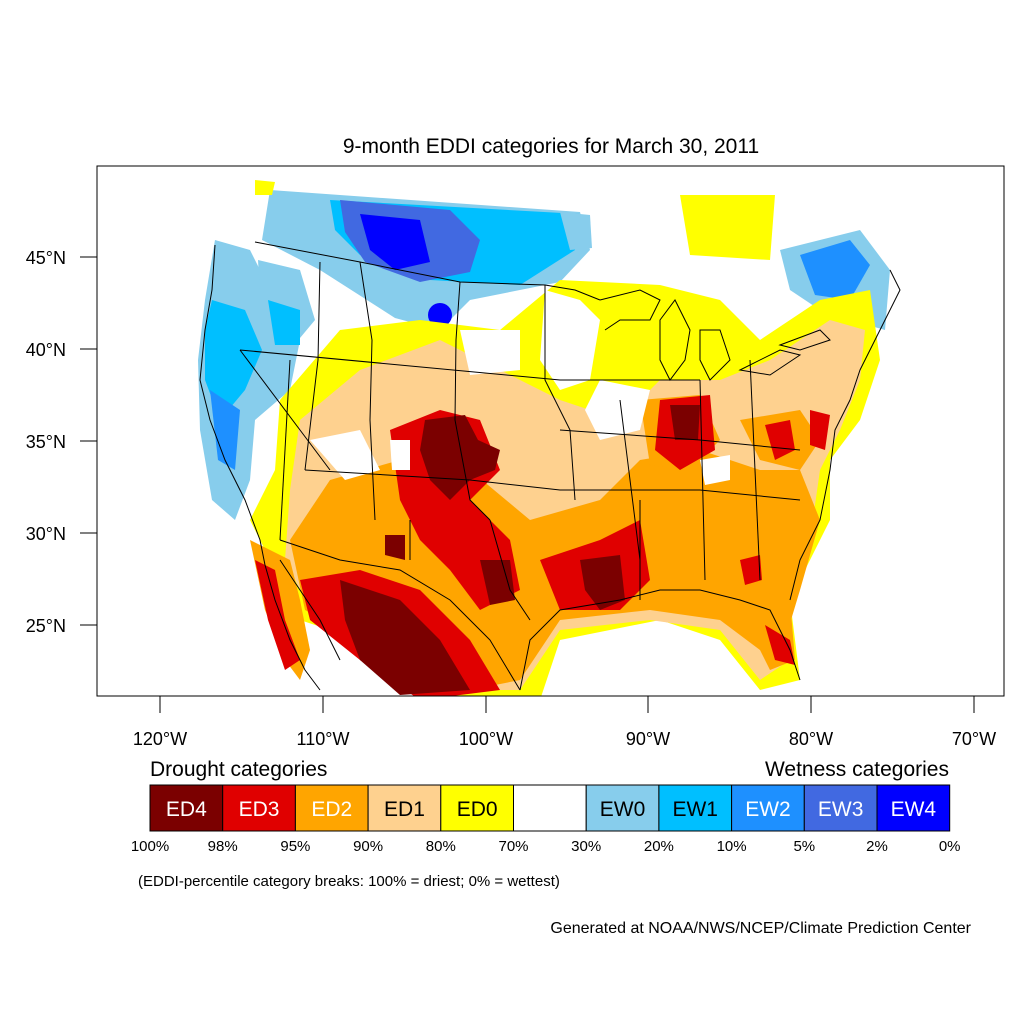 This screenshot has width=1024, height=1024. I want to click on legend-swatch-label: EW4, so click(914, 809).